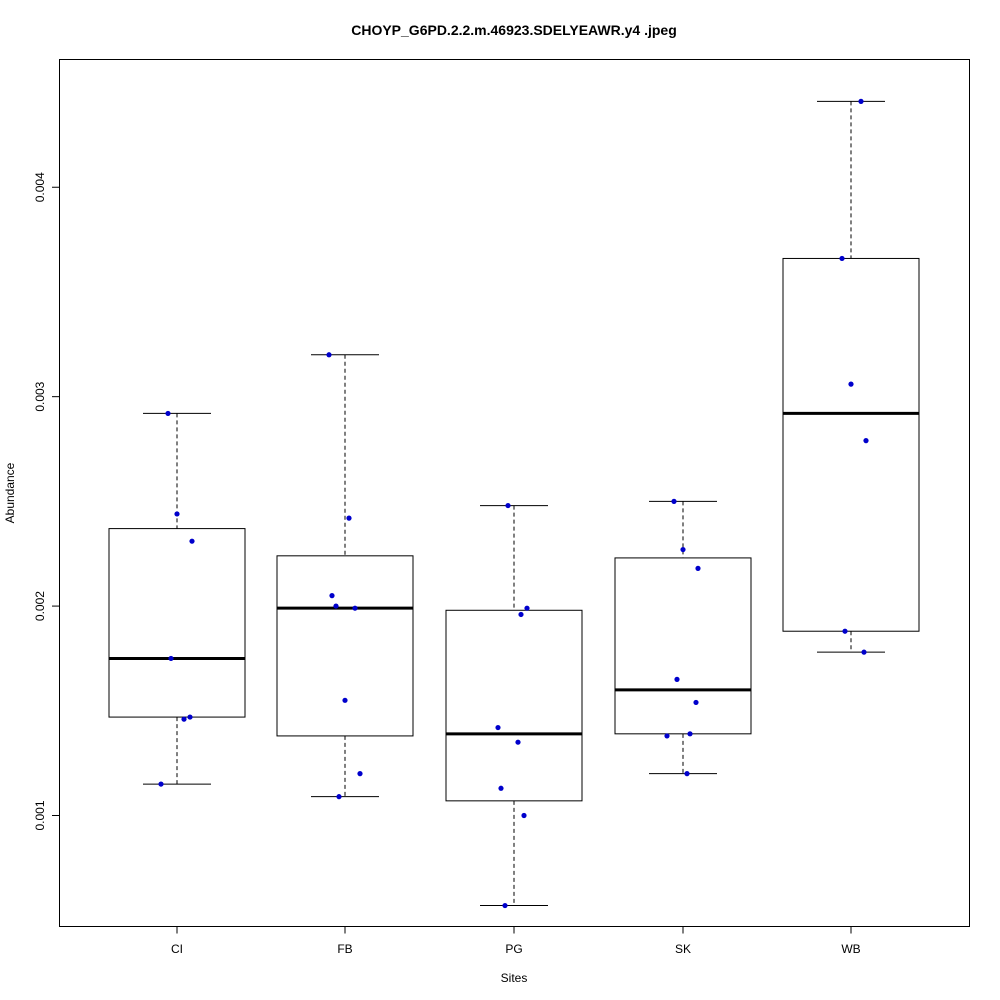 The width and height of the screenshot is (1000, 1000). What do you see at coordinates (683, 949) in the screenshot?
I see `x-tick-label: SK` at bounding box center [683, 949].